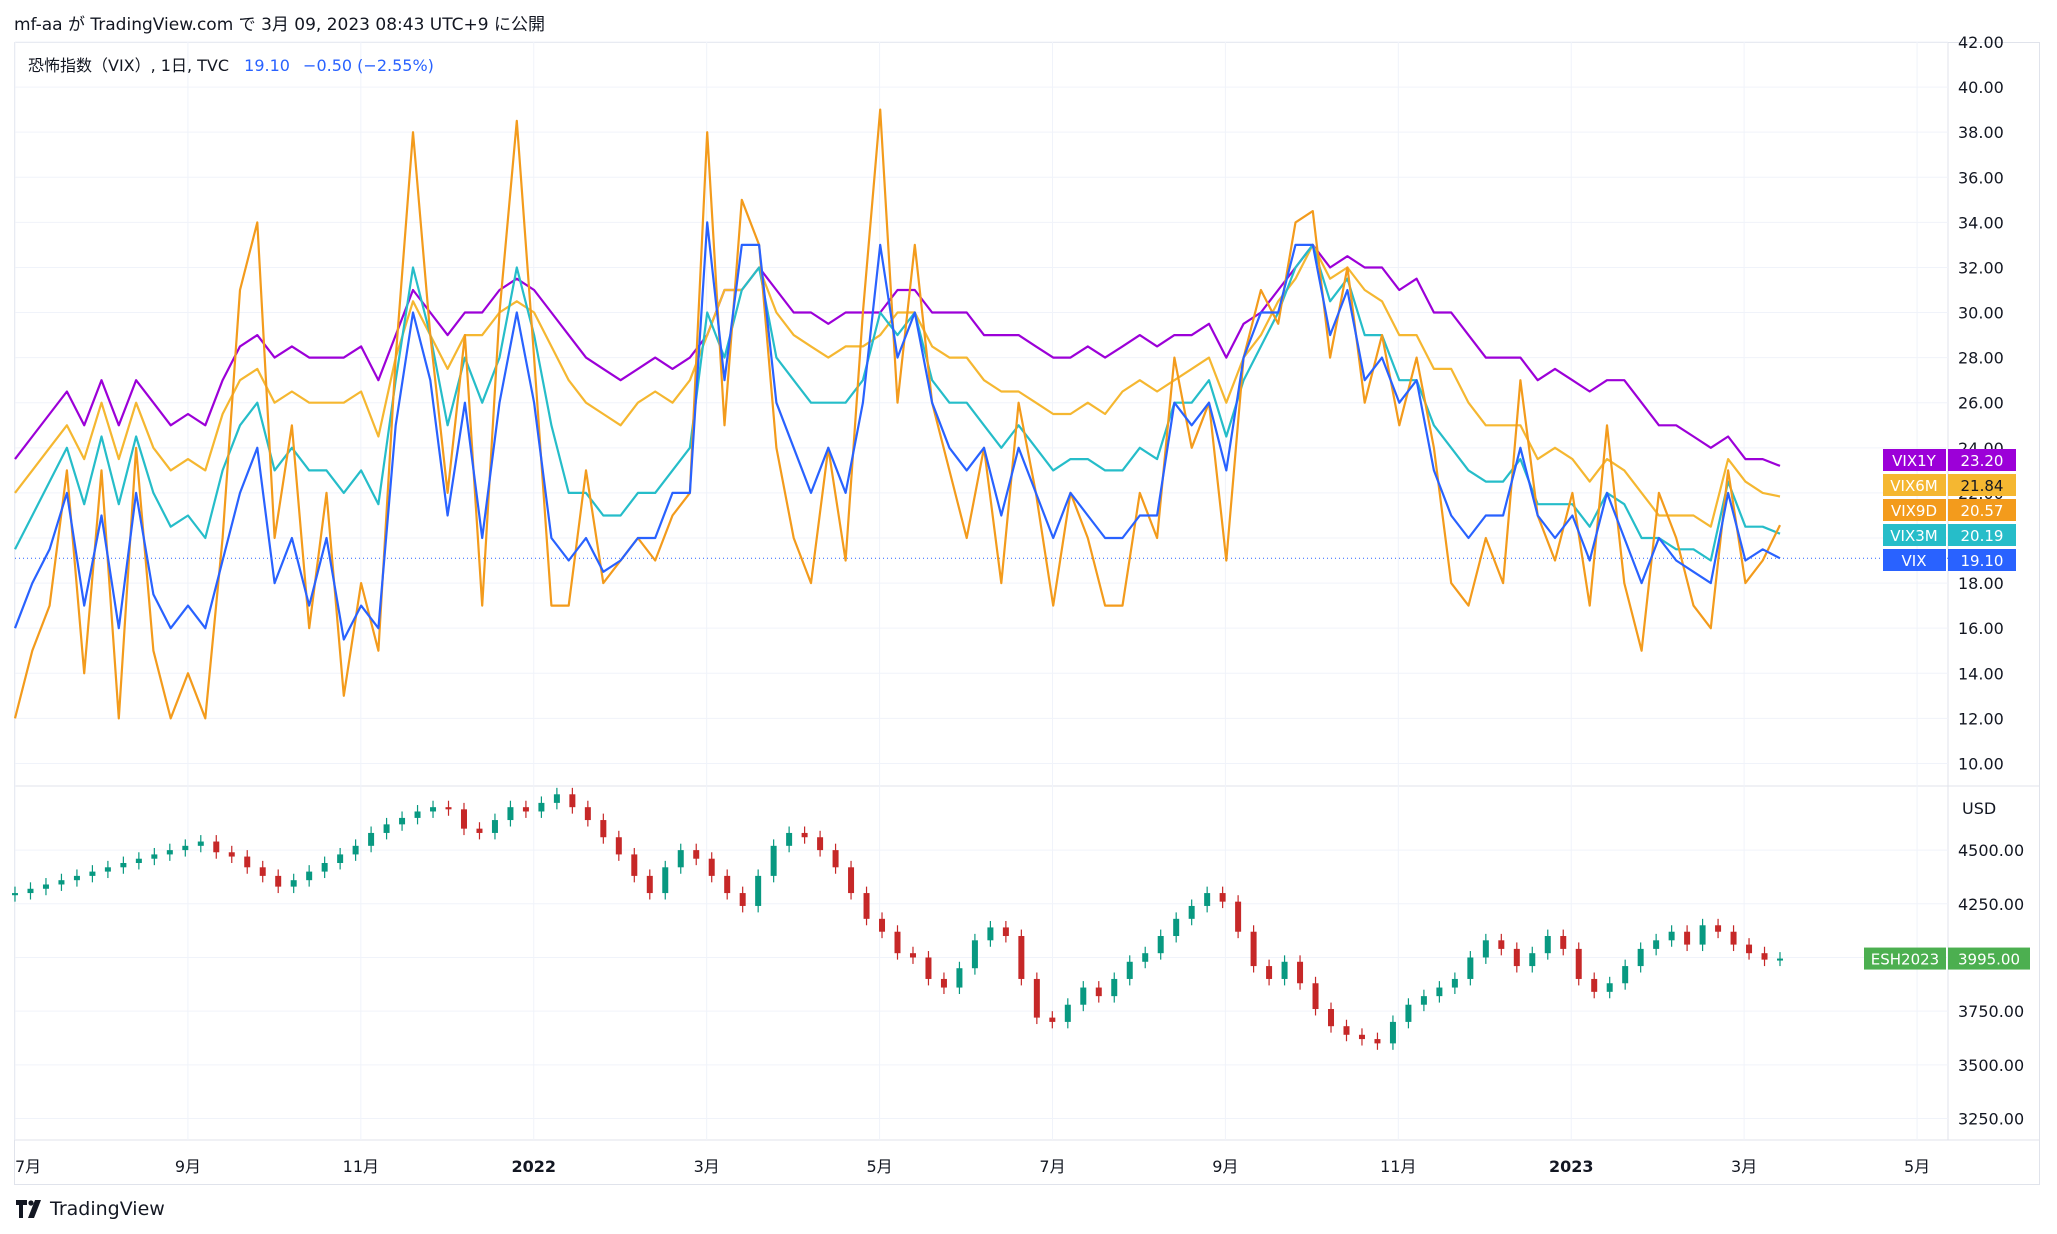  I want to click on es-value-tag-label: 3995.00, so click(1989, 960).